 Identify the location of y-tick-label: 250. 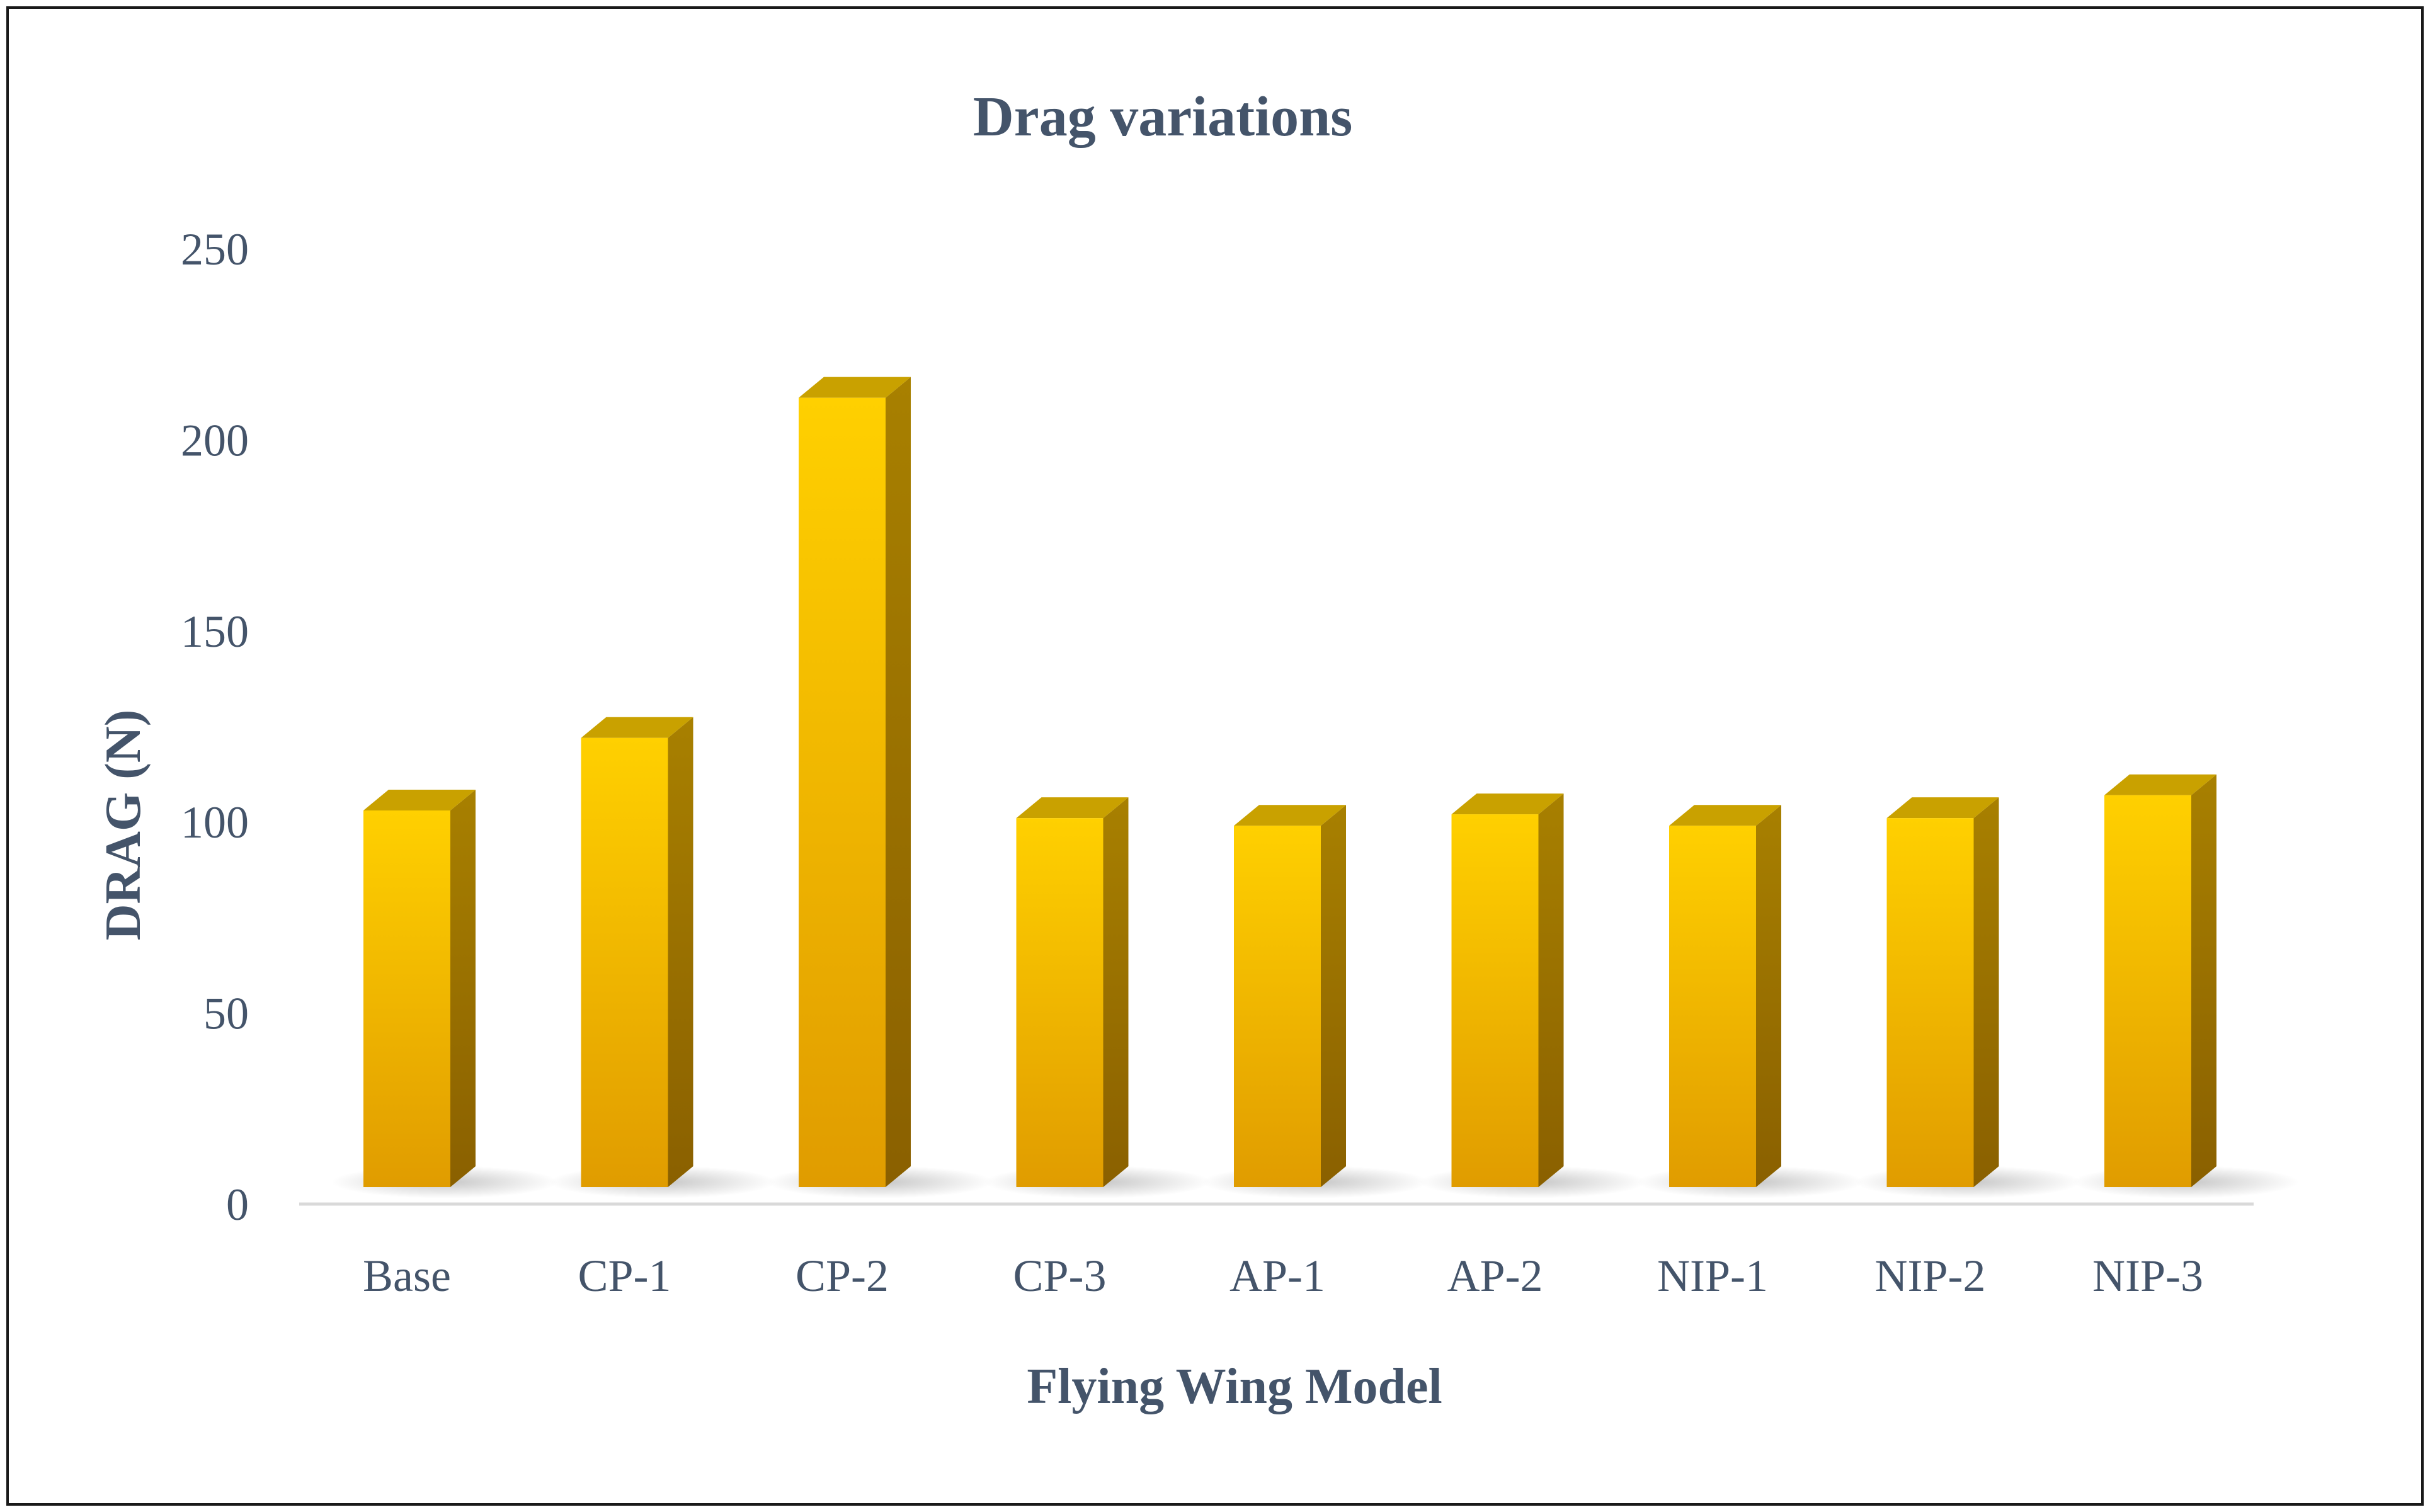
(215, 250).